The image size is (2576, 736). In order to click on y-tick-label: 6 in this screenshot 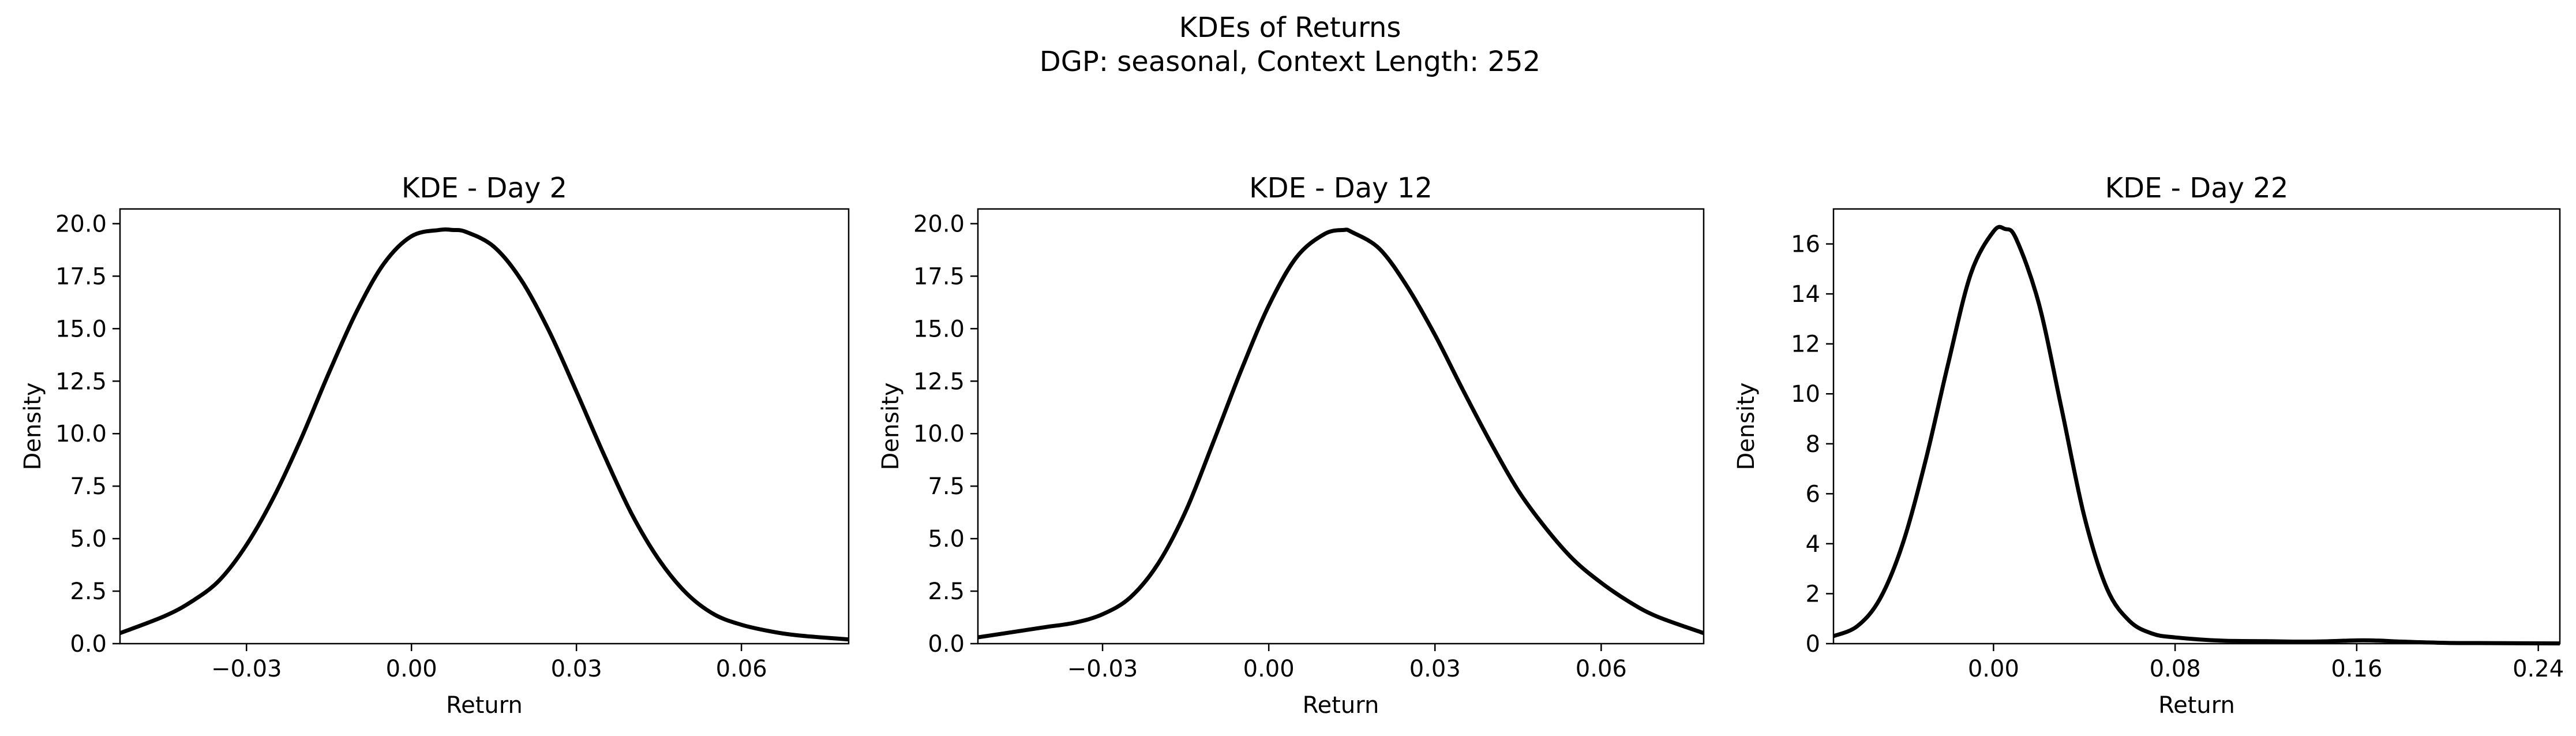, I will do `click(1813, 494)`.